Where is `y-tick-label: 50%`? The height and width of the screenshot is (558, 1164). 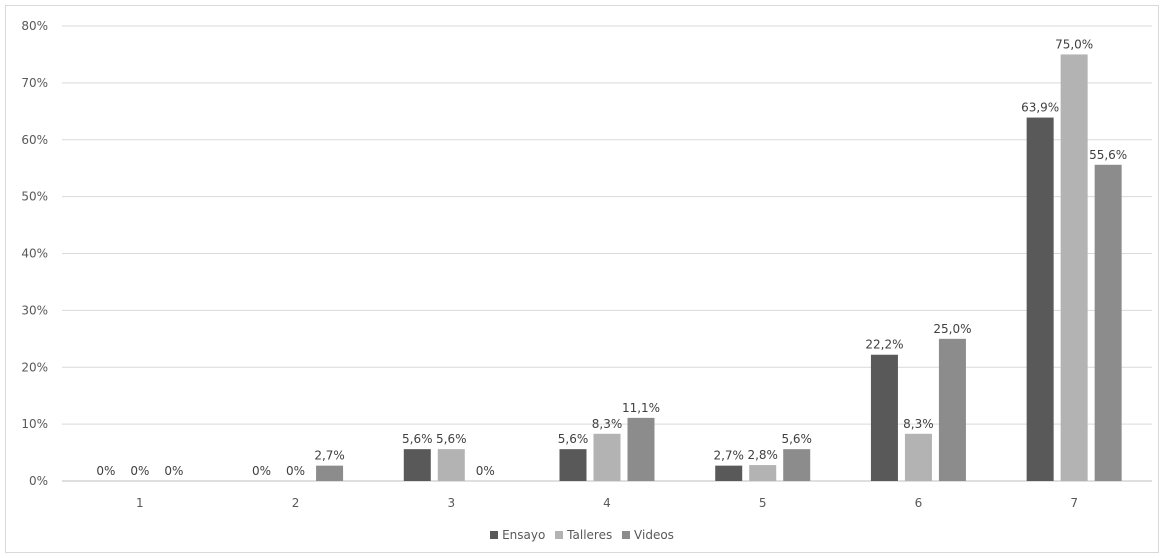 y-tick-label: 50% is located at coordinates (34, 197).